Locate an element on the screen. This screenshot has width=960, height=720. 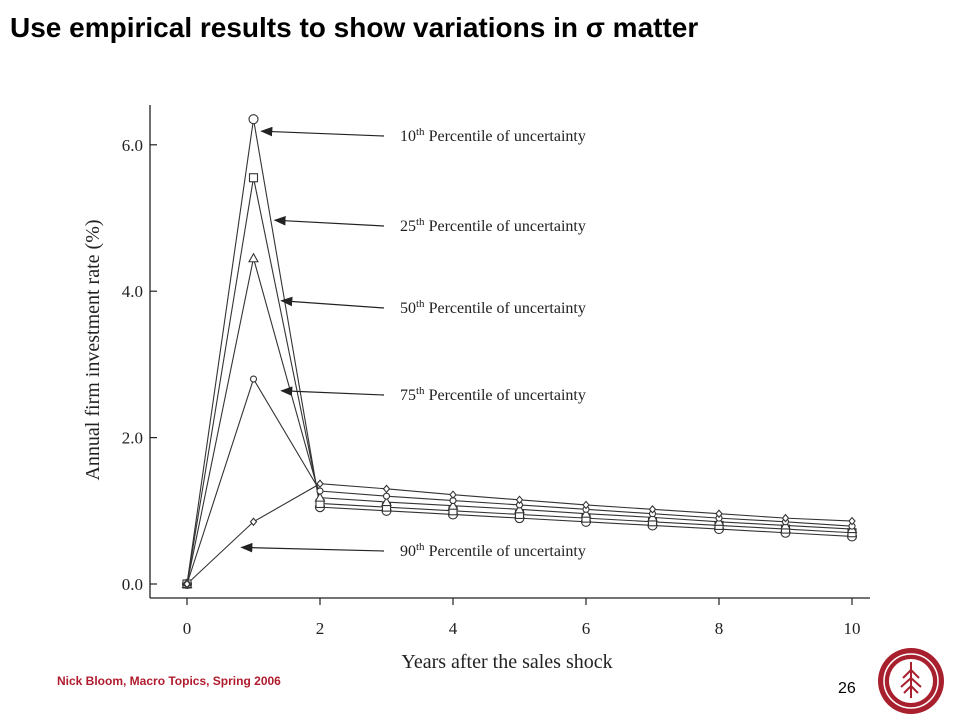
page-number: 26 is located at coordinates (847, 688).